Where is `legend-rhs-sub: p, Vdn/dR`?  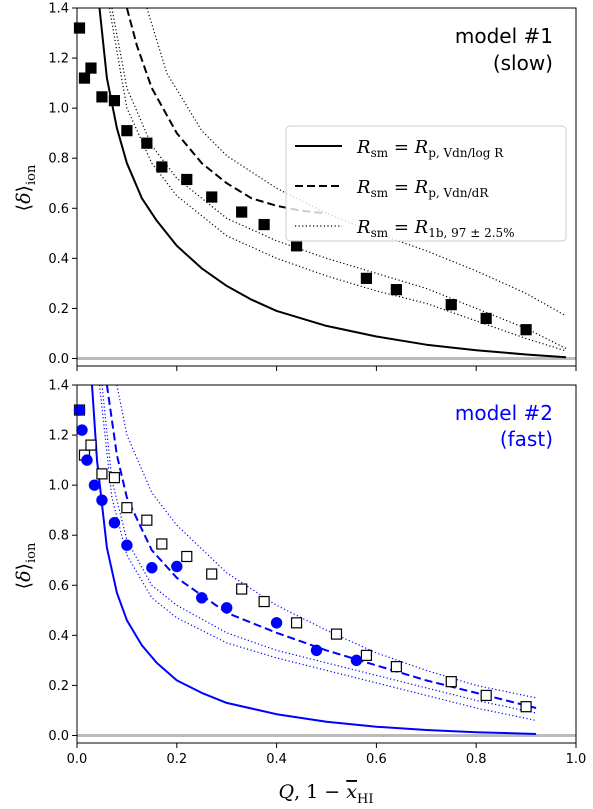
legend-rhs-sub: p, Vdn/dR is located at coordinates (458, 193).